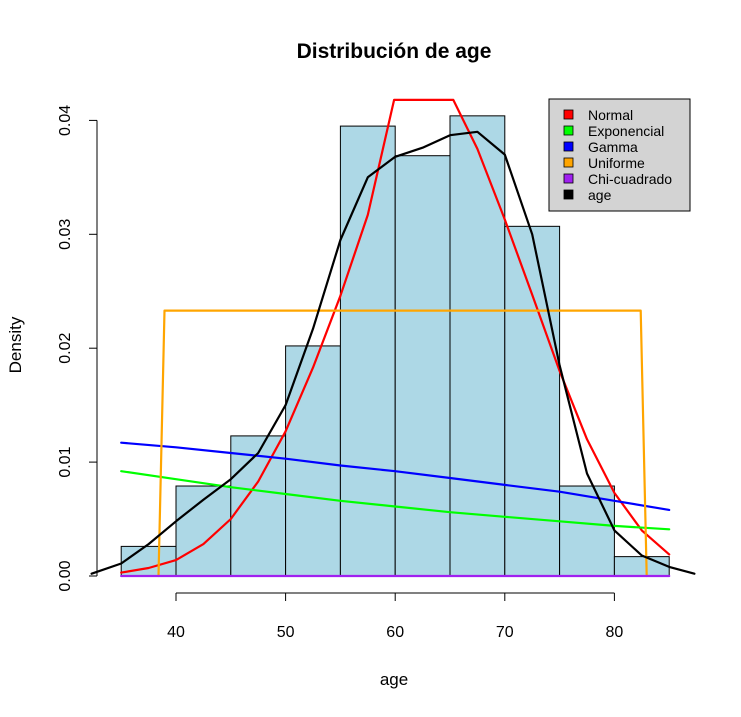 The height and width of the screenshot is (717, 741). Describe the element at coordinates (616, 163) in the screenshot. I see `legend-label: Uniforme` at that location.